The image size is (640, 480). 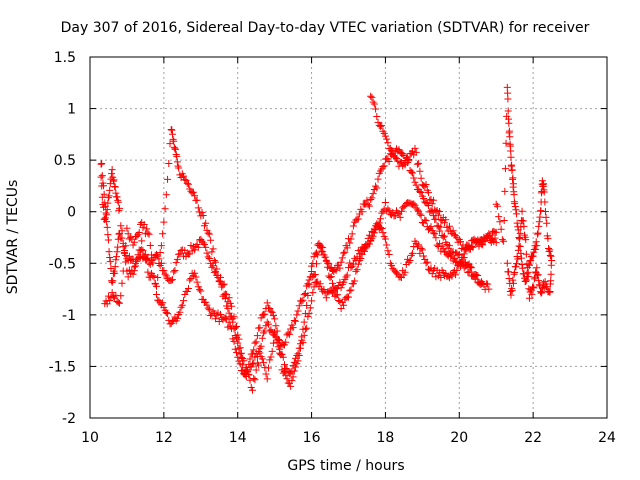 I want to click on y-tick-labels: -2 -1.5 -1 -0.5 0 0.5 1 1.5, so click(x=62, y=238).